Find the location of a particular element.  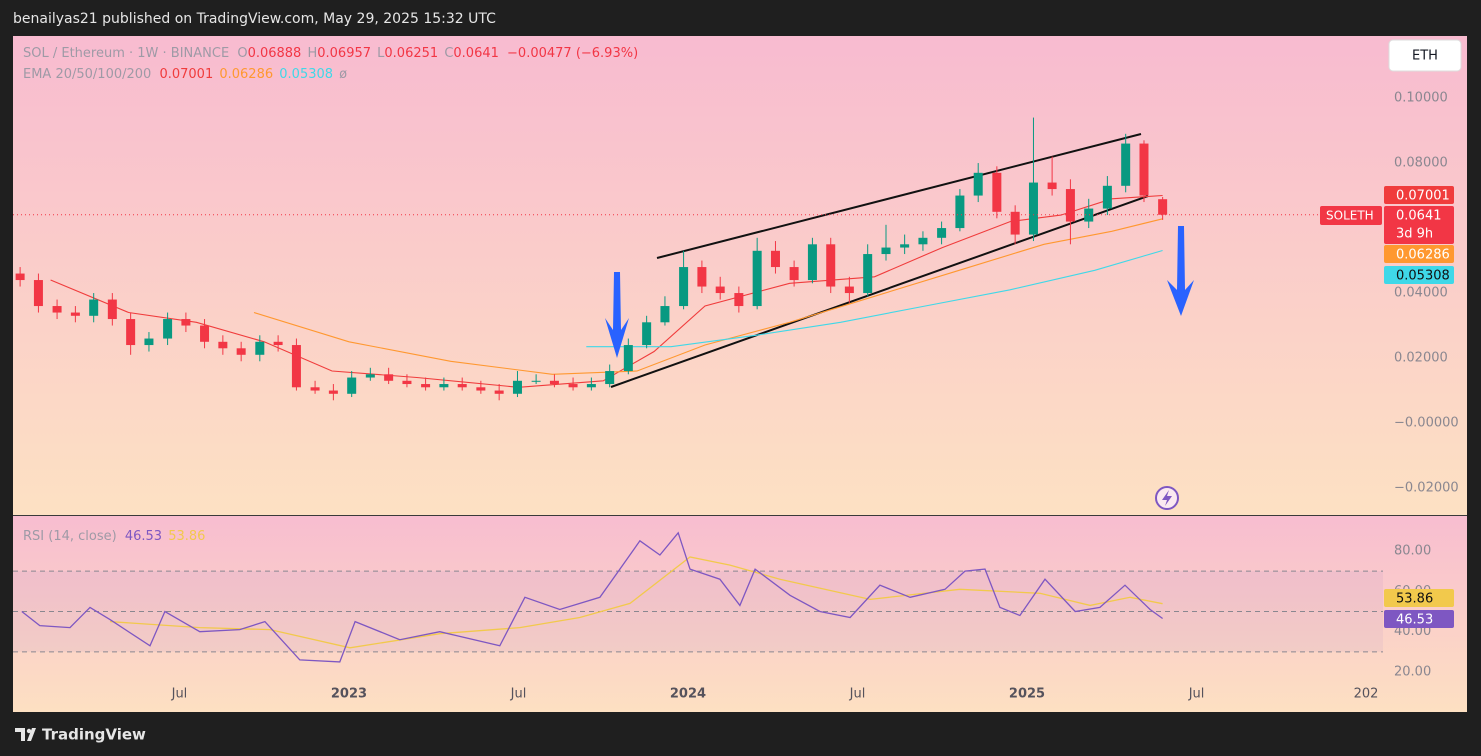

ema-value: 0.06286 is located at coordinates (246, 74).